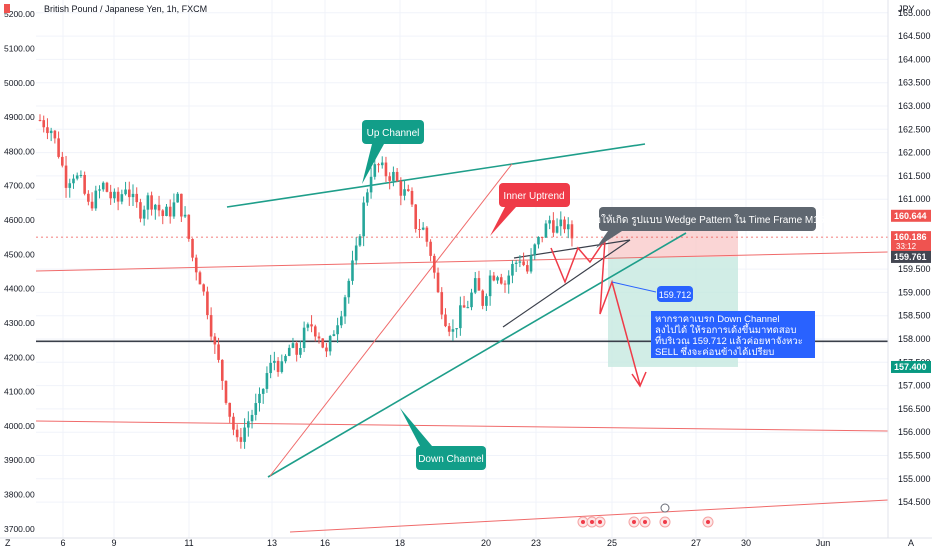 This screenshot has height=550, width=932. I want to click on red-lower-line, so click(462, 426).